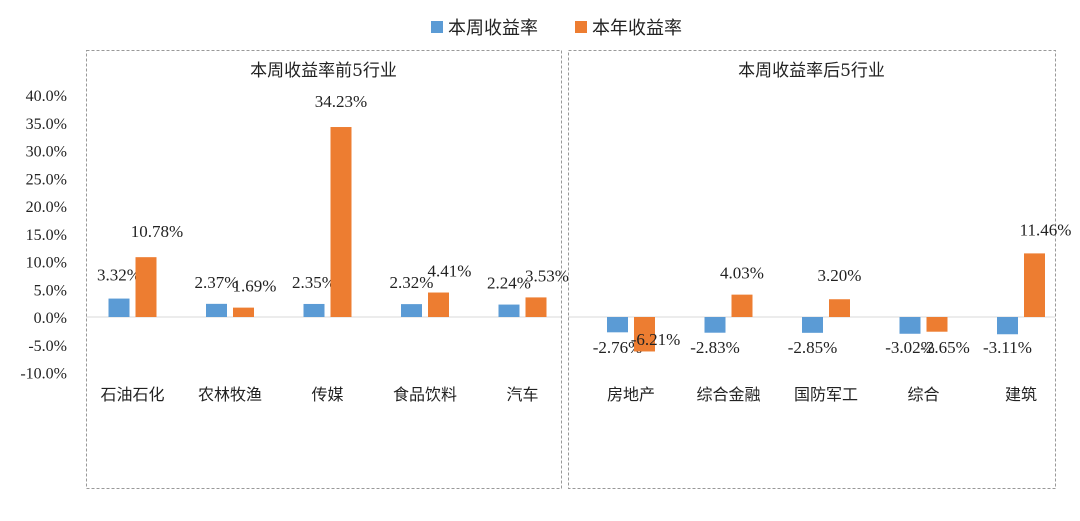  I want to click on data-label: 2.35%, so click(314, 282).